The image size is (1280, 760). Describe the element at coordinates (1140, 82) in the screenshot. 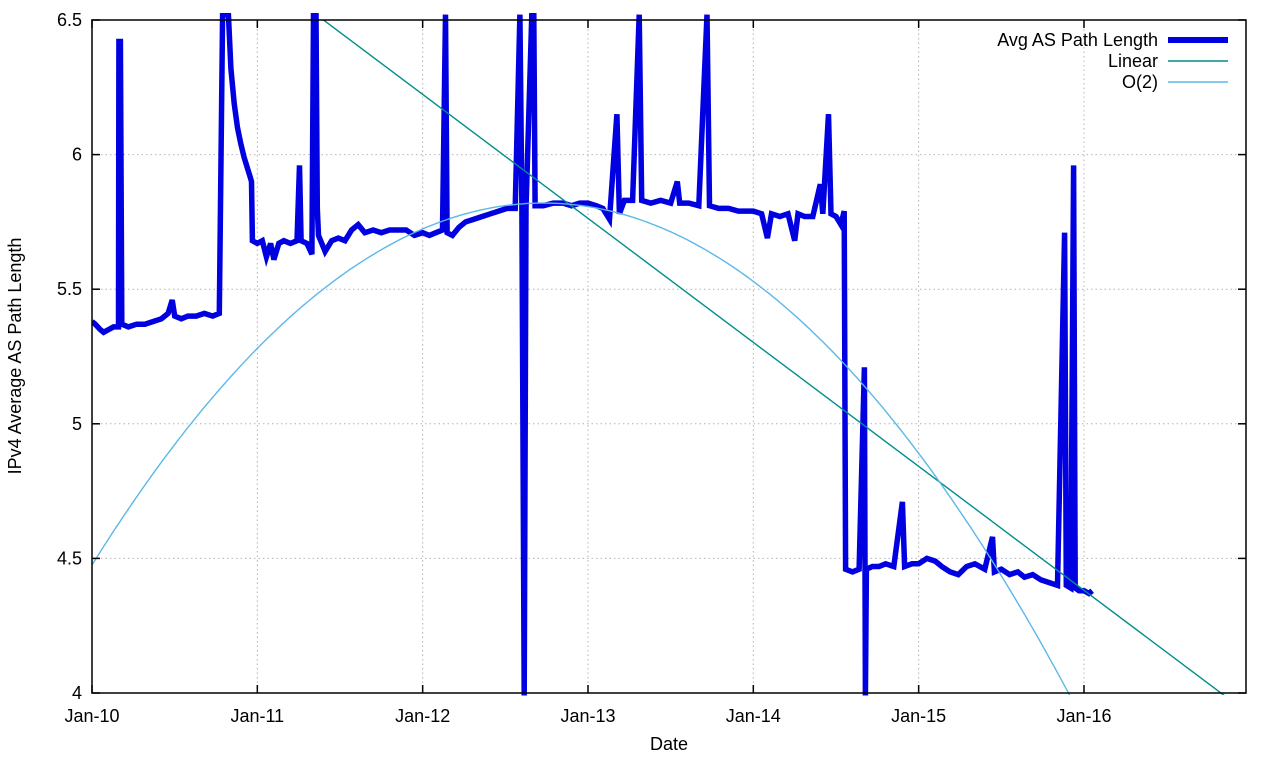

I see `legend-label: O(2)` at that location.